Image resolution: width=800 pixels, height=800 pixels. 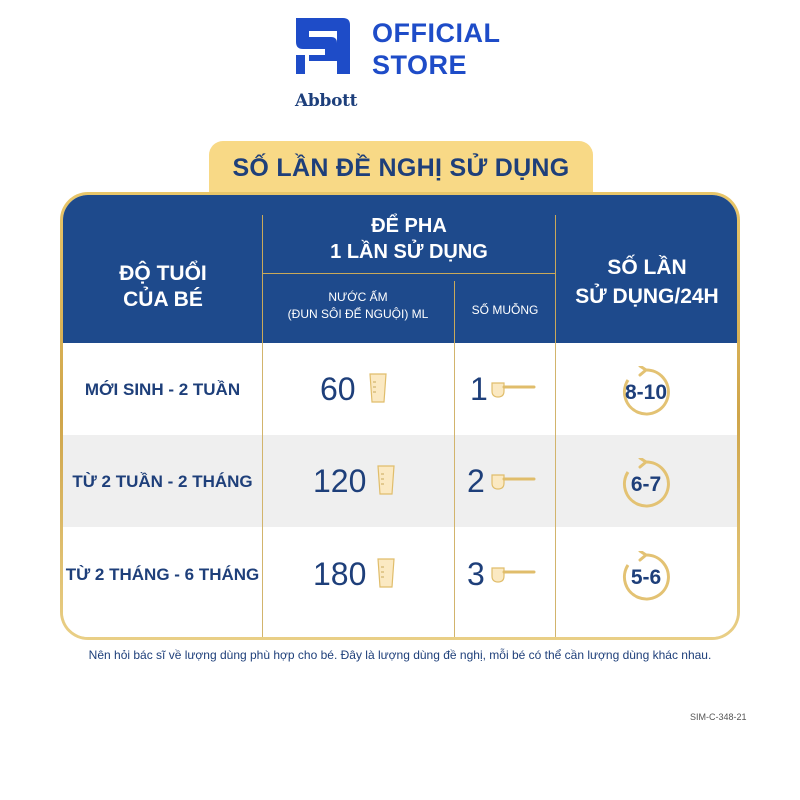 What do you see at coordinates (340, 481) in the screenshot?
I see `row-water: 120` at bounding box center [340, 481].